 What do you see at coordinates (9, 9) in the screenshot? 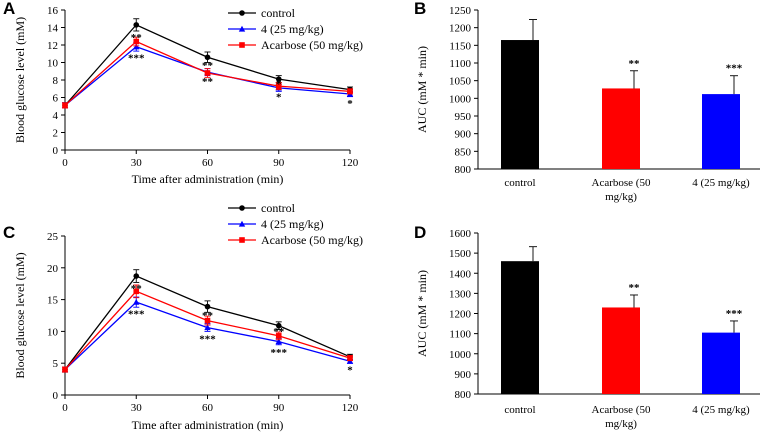
I see `panel-letter: A` at bounding box center [9, 9].